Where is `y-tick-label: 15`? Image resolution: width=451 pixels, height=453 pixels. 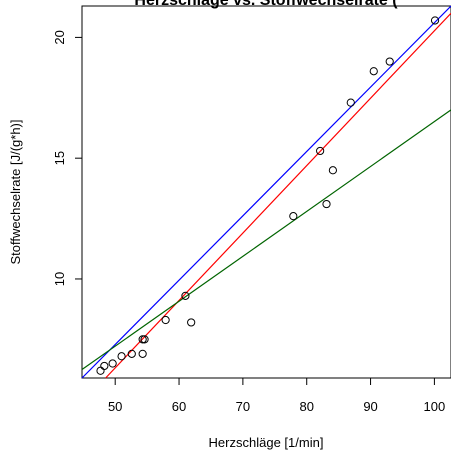
y-tick-label: 15 is located at coordinates (59, 158).